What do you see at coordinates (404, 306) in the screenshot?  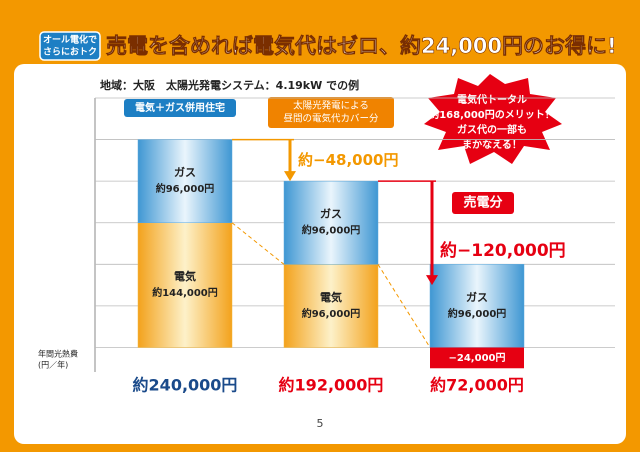 I see `connector` at bounding box center [404, 306].